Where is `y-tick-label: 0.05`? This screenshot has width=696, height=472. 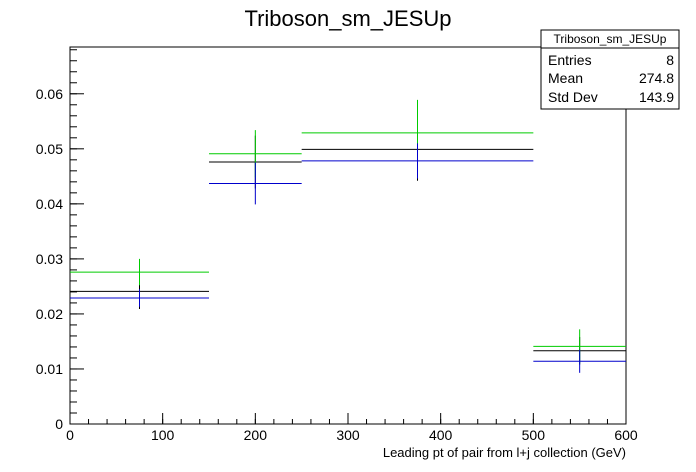
y-tick-label: 0.05 is located at coordinates (49, 149).